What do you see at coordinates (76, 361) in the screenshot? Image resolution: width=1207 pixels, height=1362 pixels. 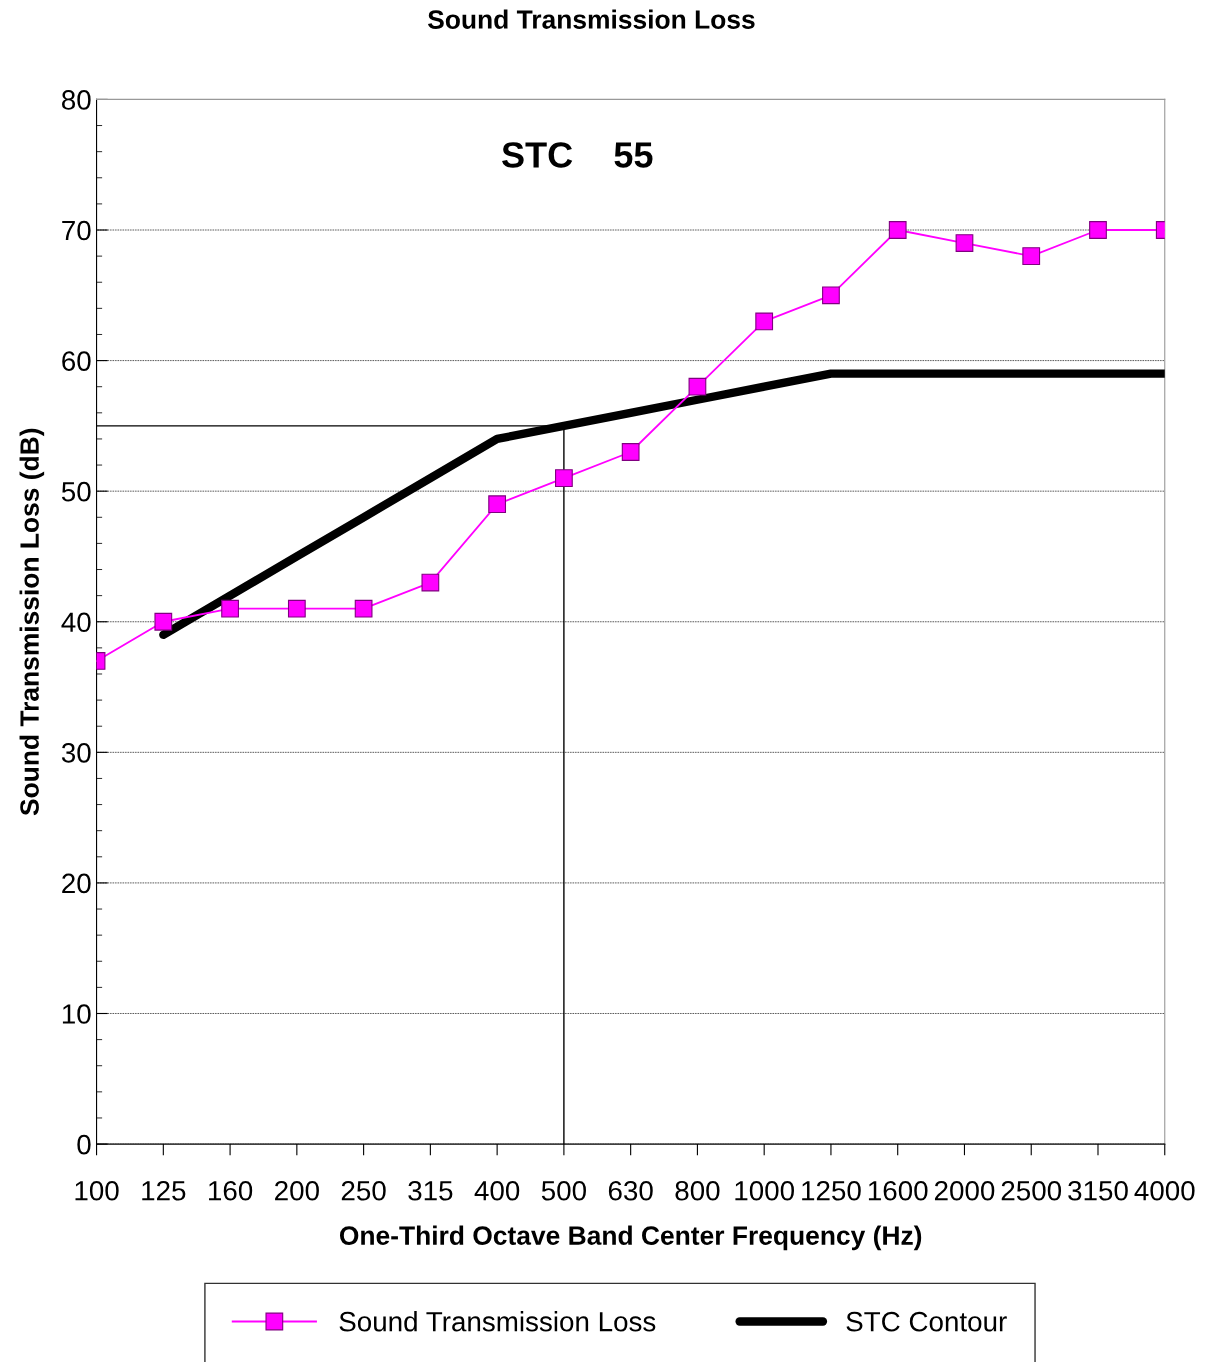 I see `y-tick-label: 60` at bounding box center [76, 361].